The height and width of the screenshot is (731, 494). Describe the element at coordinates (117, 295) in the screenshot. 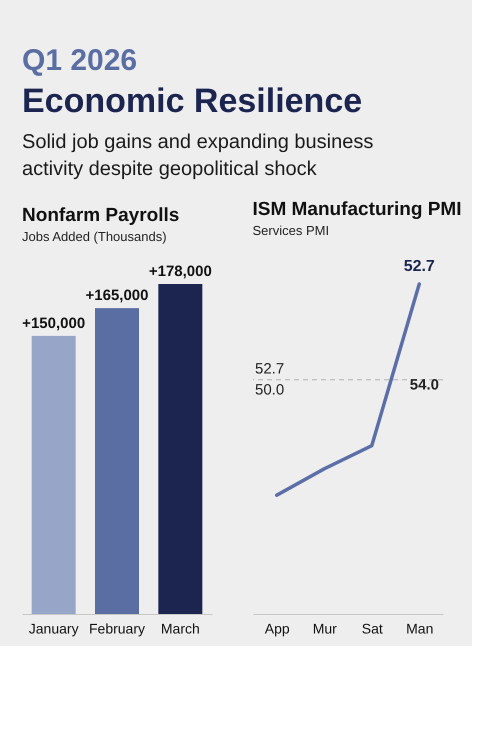

I see `data-label: +165,000` at that location.